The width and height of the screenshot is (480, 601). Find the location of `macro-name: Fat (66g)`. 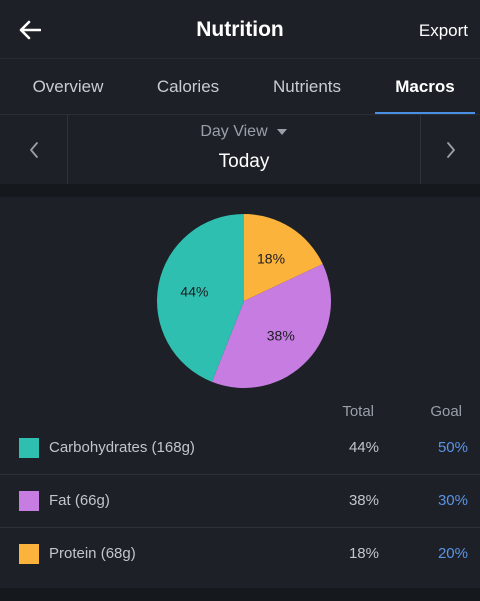

macro-name: Fat (66g) is located at coordinates (79, 500).